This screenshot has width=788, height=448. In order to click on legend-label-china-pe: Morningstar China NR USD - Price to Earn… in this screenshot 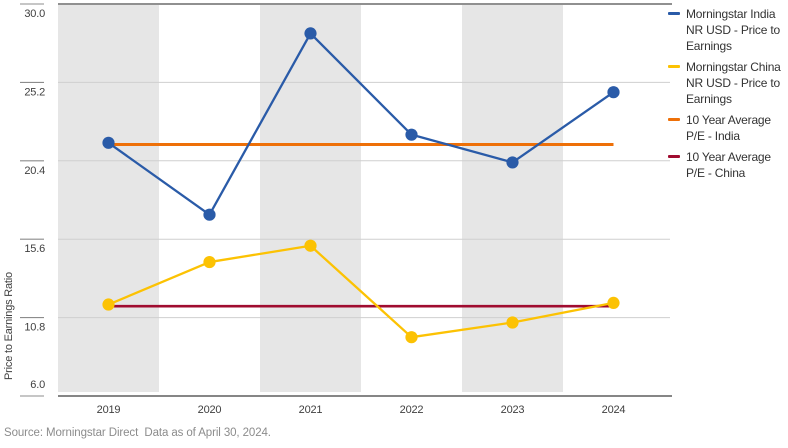, I will do `click(733, 83)`.